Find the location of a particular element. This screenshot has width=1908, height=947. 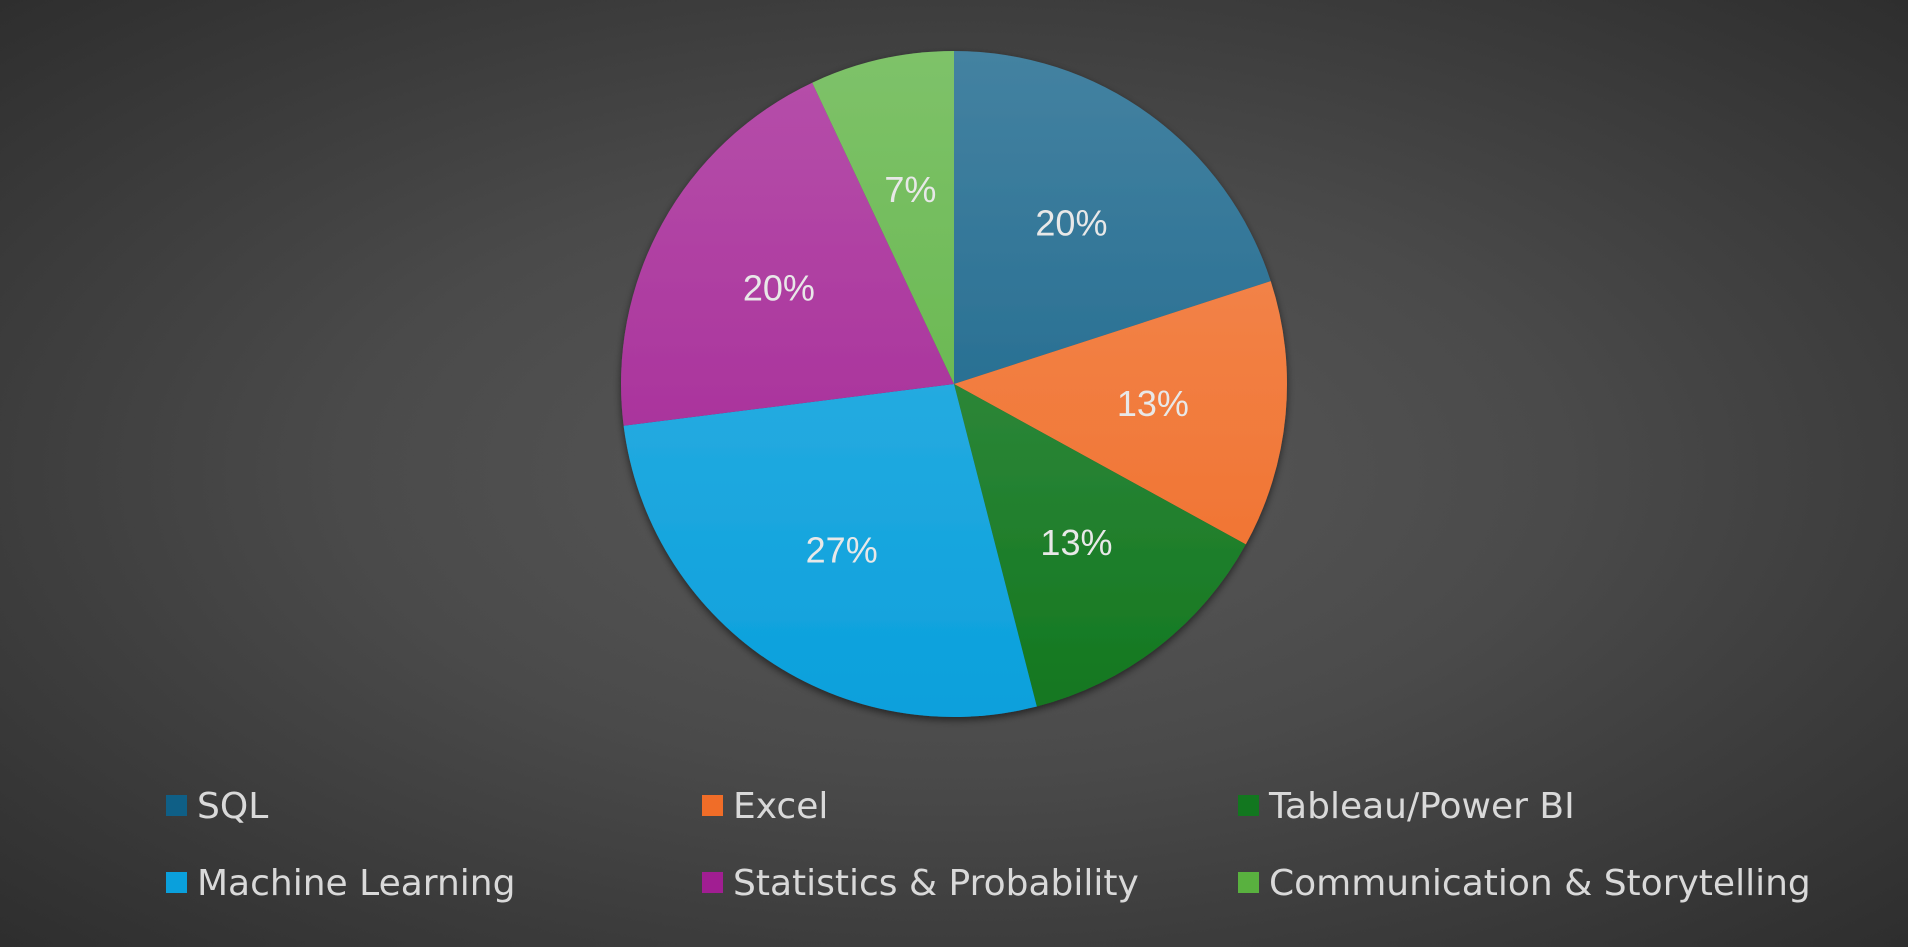

legend-swatch-tableau-power-bi is located at coordinates (1248, 805).